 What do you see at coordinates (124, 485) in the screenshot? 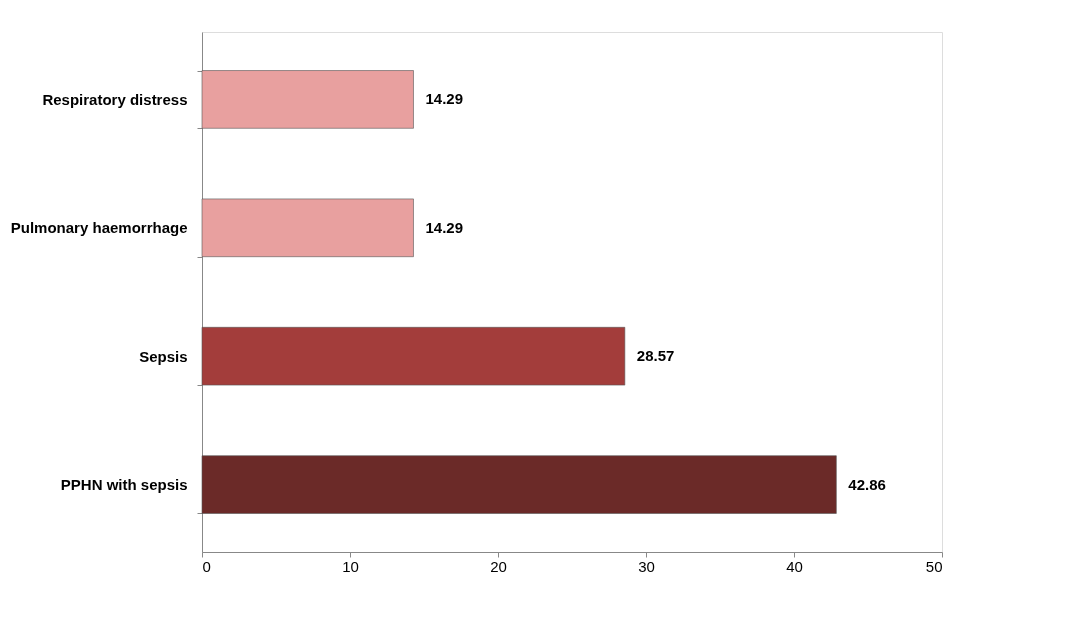
I see `y-tick-label: PPHN with sepsis` at bounding box center [124, 485].